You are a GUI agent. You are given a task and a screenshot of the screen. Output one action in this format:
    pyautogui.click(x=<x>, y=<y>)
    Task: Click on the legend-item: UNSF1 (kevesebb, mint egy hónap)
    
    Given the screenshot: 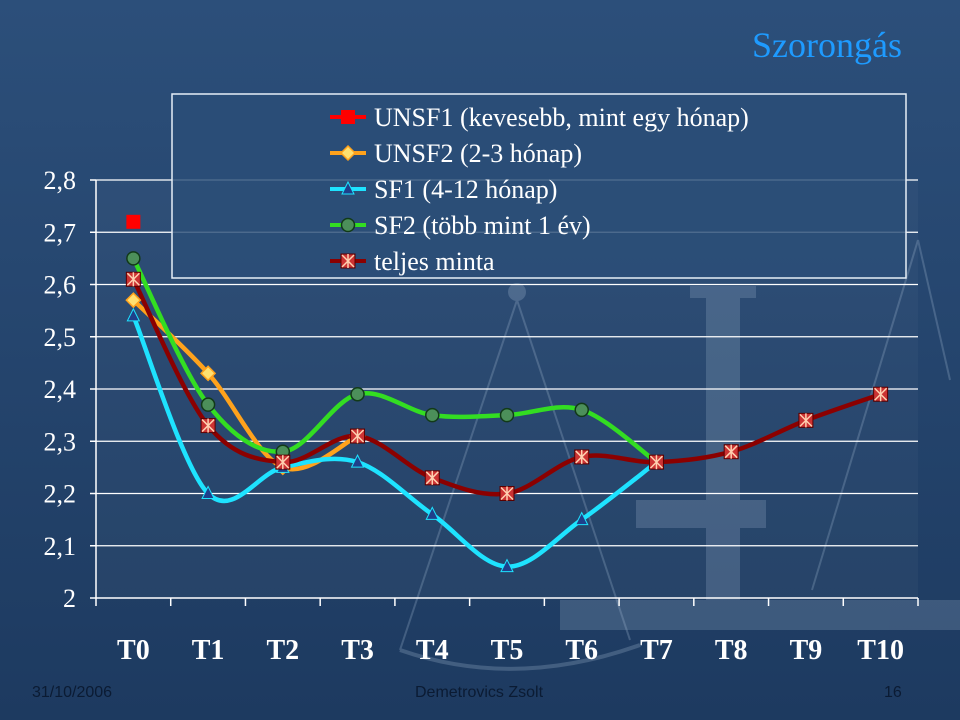 What is the action you would take?
    pyautogui.click(x=539, y=117)
    